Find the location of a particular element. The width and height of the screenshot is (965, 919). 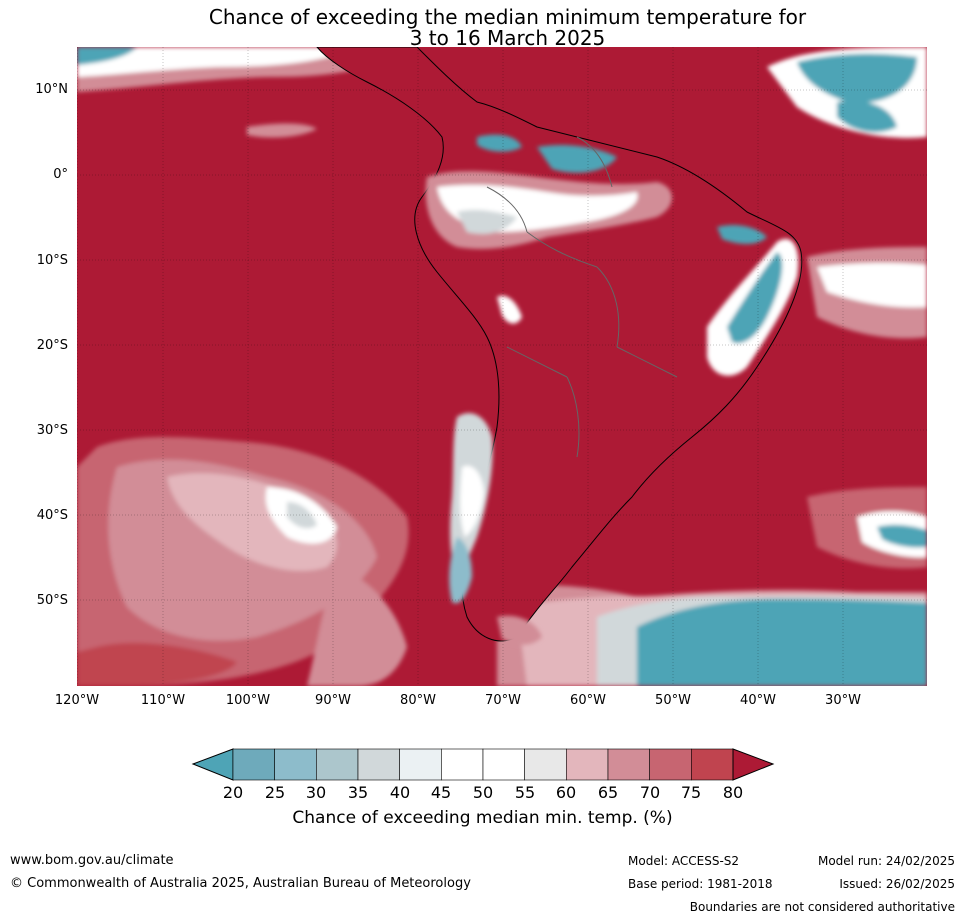

footer-model-run: Model run: 24/02/2025 is located at coordinates (886, 861).